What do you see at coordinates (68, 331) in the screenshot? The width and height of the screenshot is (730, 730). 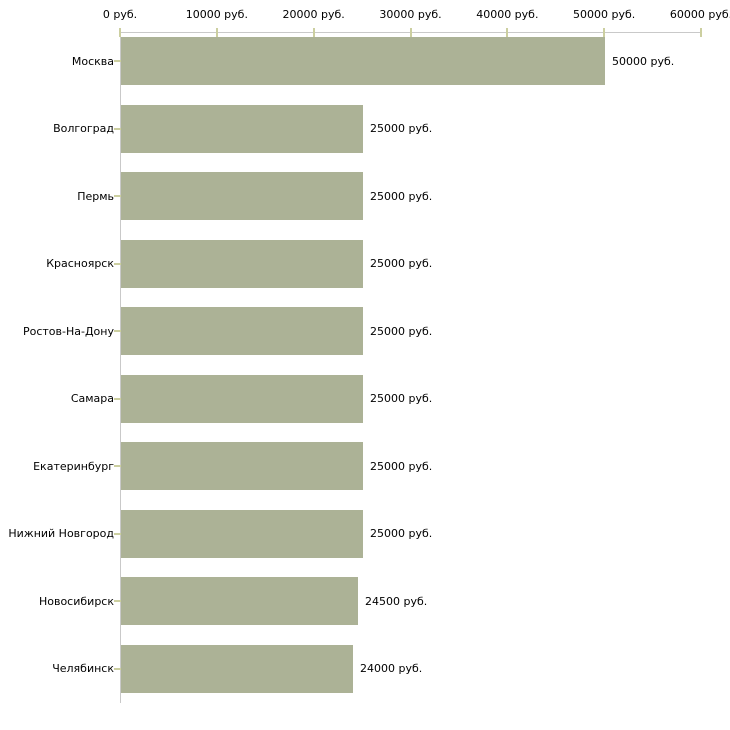 I see `category-label: Ростов-На-Дону` at bounding box center [68, 331].